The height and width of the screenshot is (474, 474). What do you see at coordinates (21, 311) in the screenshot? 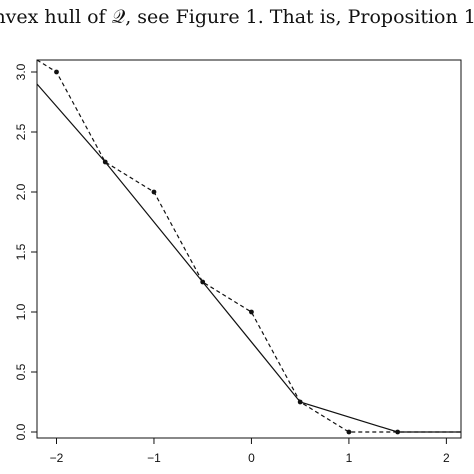
I see `y-tick-label: 1.0` at bounding box center [21, 311].